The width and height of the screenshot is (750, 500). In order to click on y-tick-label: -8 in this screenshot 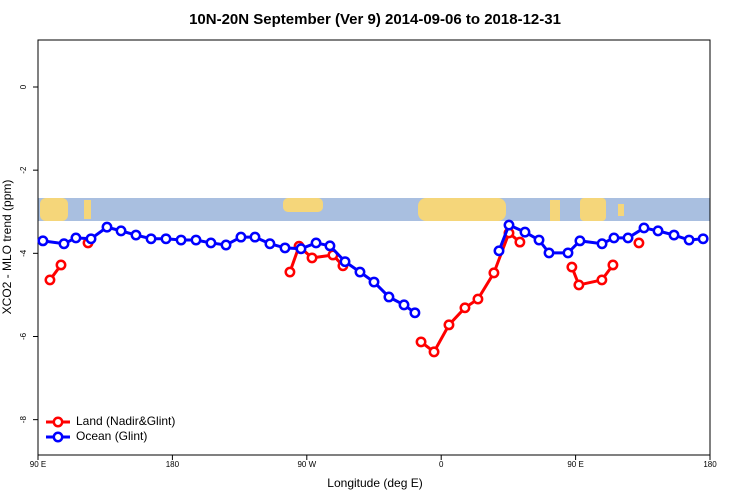, I will do `click(23, 420)`.